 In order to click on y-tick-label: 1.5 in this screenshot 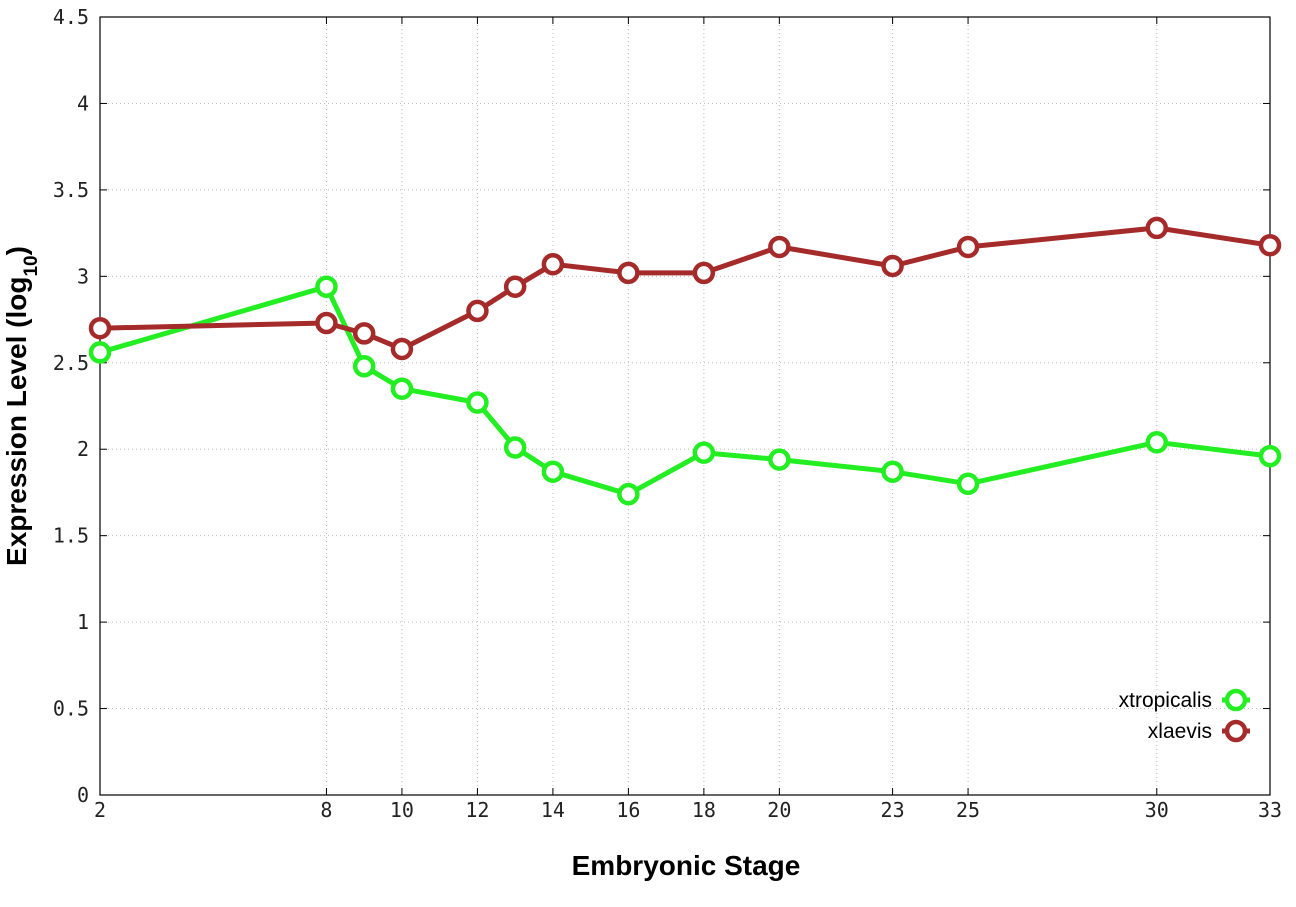, I will do `click(71, 536)`.